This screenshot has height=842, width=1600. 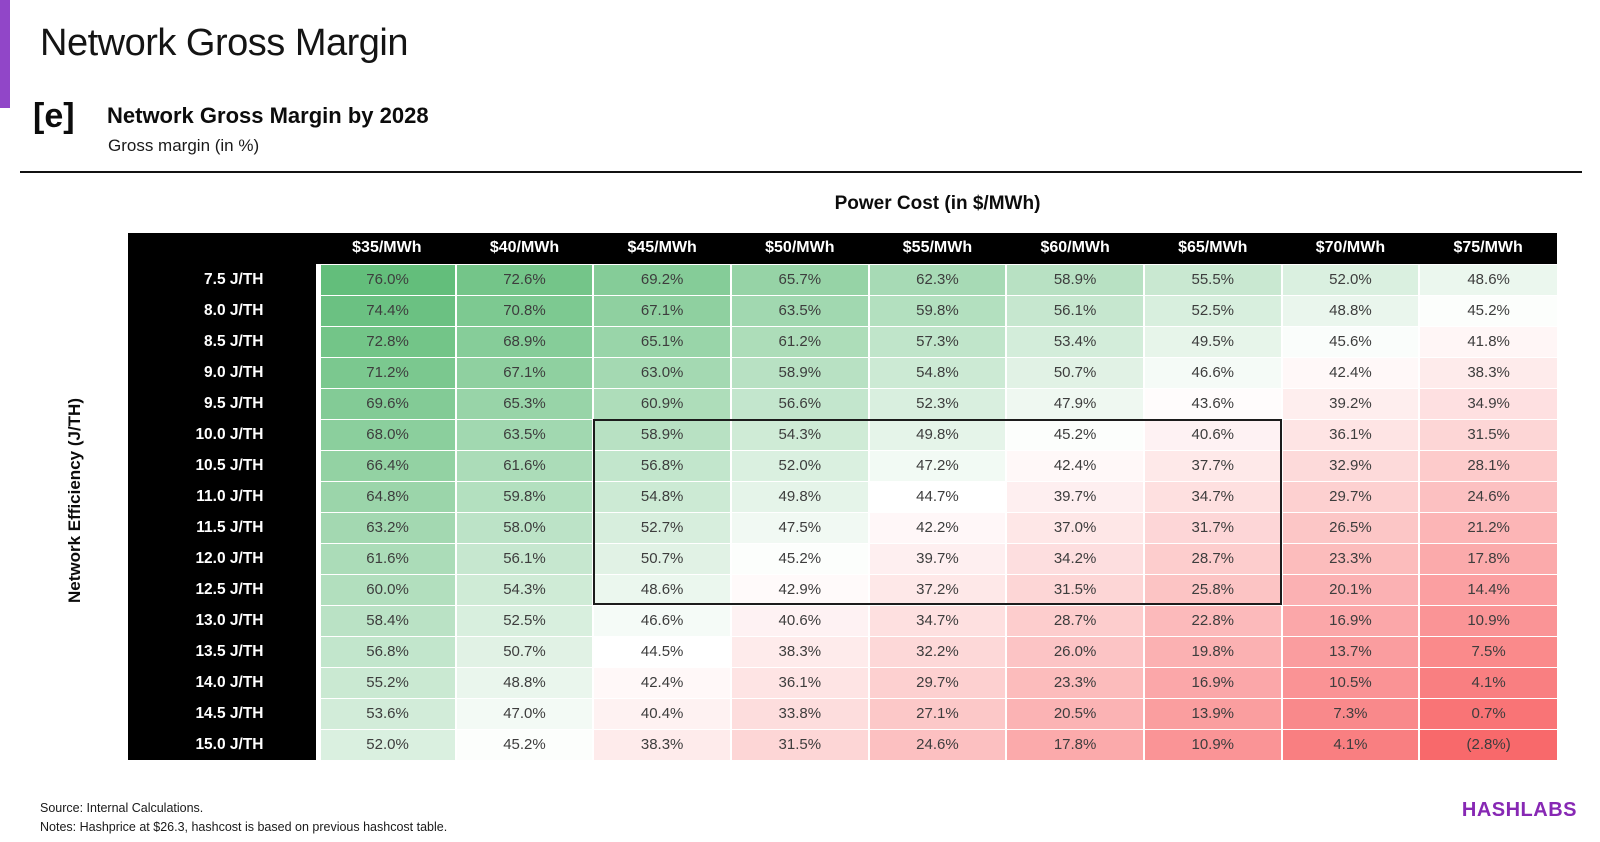 I want to click on column-header: $35/MWh, so click(x=387, y=248).